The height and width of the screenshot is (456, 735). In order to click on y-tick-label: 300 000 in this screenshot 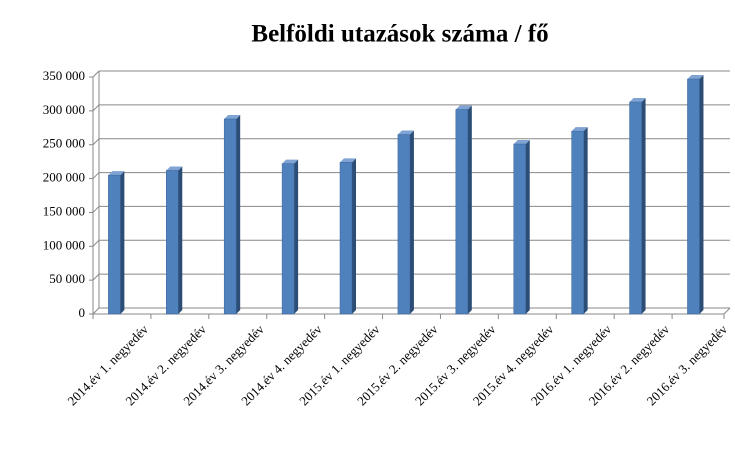, I will do `click(64, 109)`.